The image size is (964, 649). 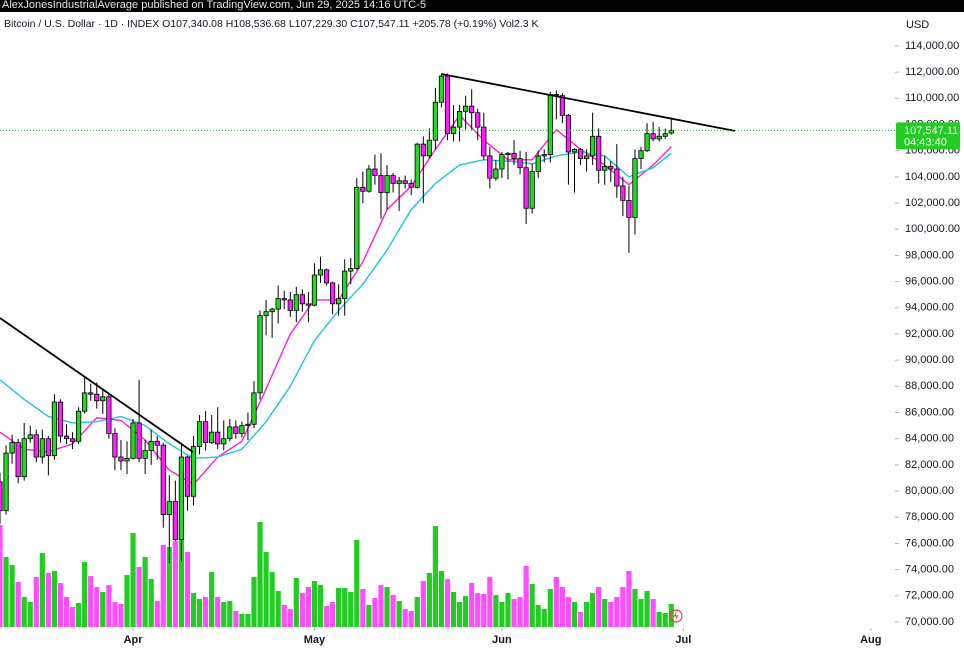 What do you see at coordinates (929, 334) in the screenshot?
I see `y-tick-label: 92,000.00` at bounding box center [929, 334].